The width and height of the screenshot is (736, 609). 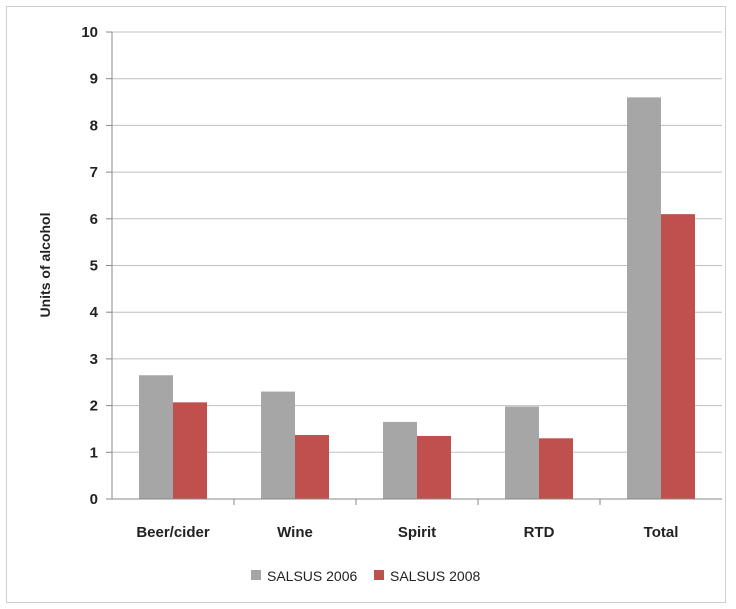 What do you see at coordinates (94, 219) in the screenshot?
I see `y-tick-label: 6` at bounding box center [94, 219].